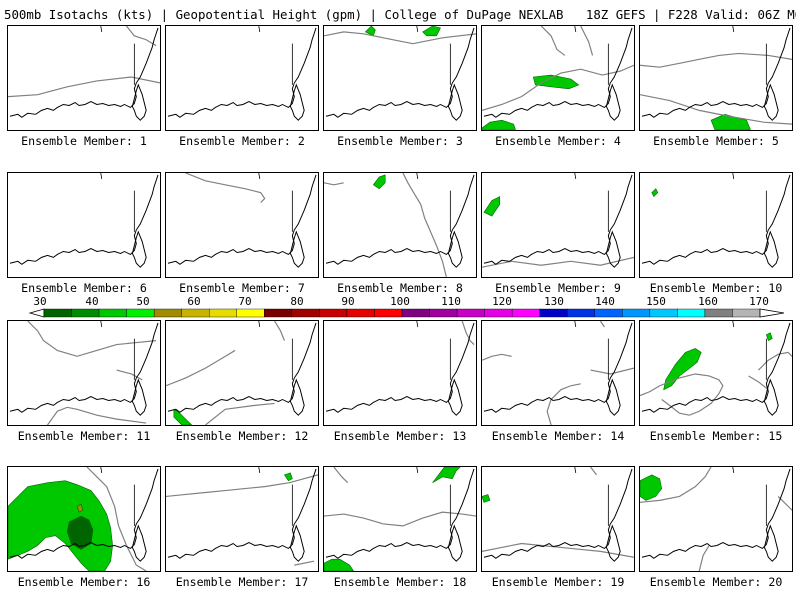 The height and width of the screenshot is (600, 800). What do you see at coordinates (242, 288) in the screenshot?
I see `ensemble-member-label: Ensemble Member: 7` at bounding box center [242, 288].